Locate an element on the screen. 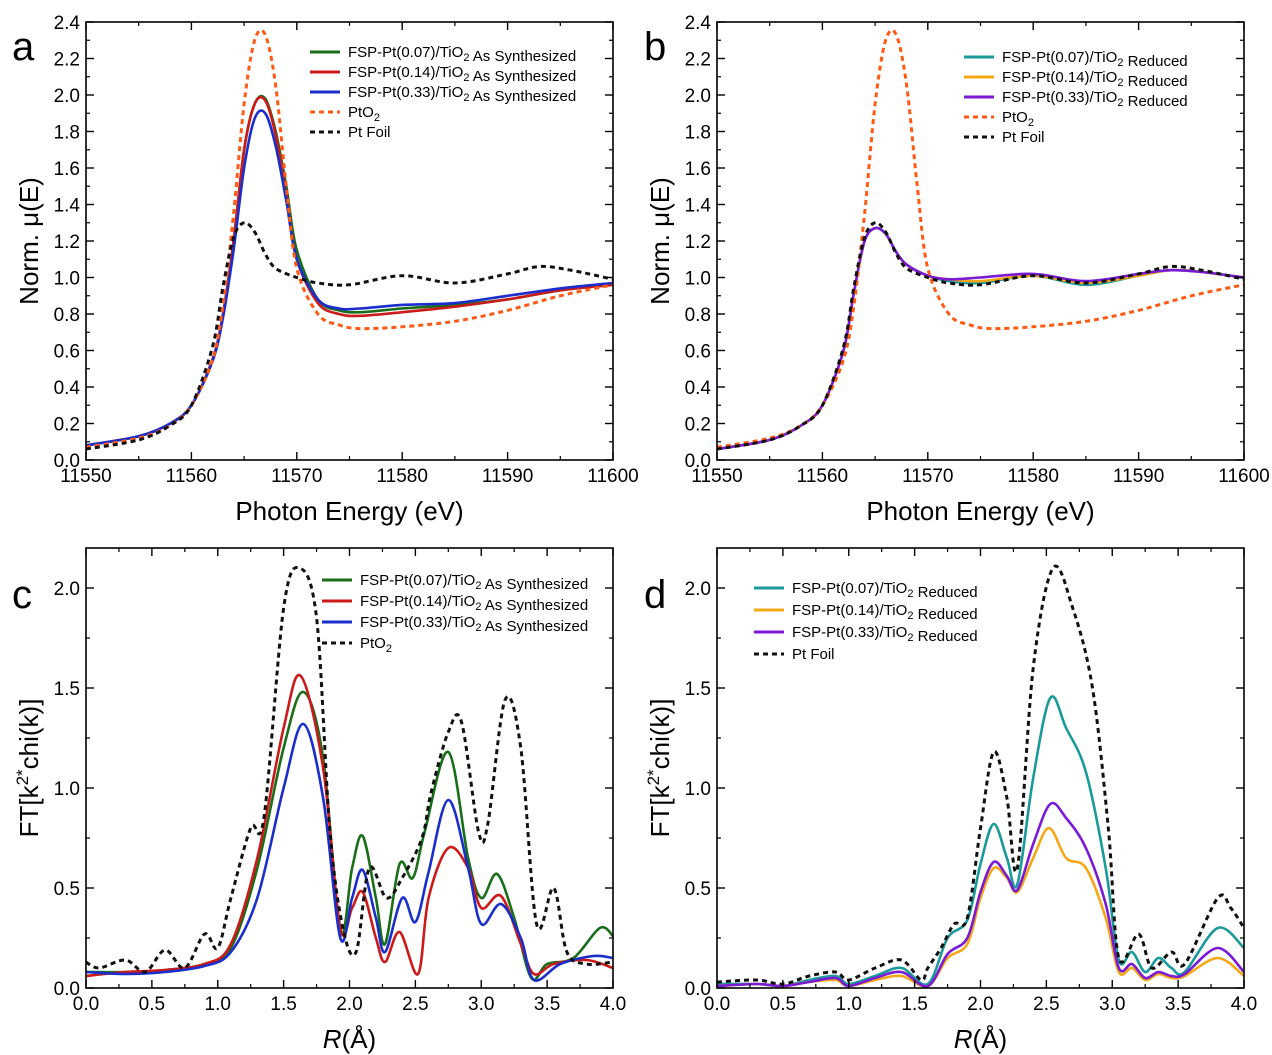  x-tick-label: 11590 is located at coordinates (1138, 476).